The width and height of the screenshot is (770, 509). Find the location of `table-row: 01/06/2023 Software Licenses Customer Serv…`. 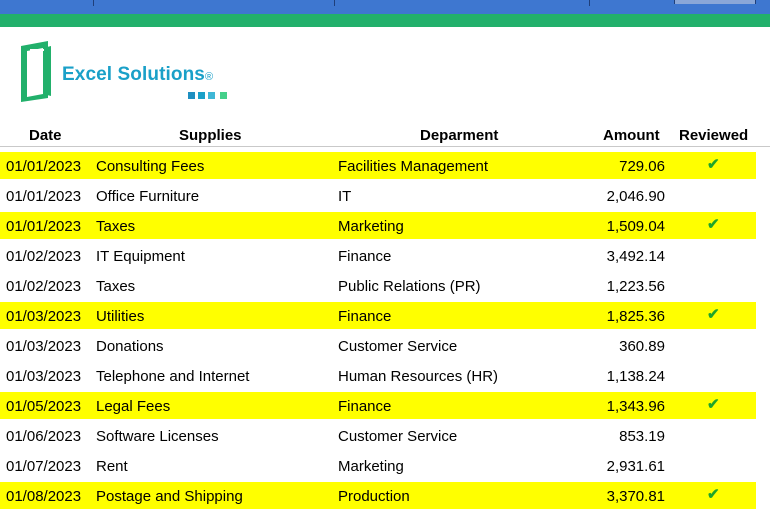

table-row: 01/06/2023 Software Licenses Customer Serv… is located at coordinates (385, 437).